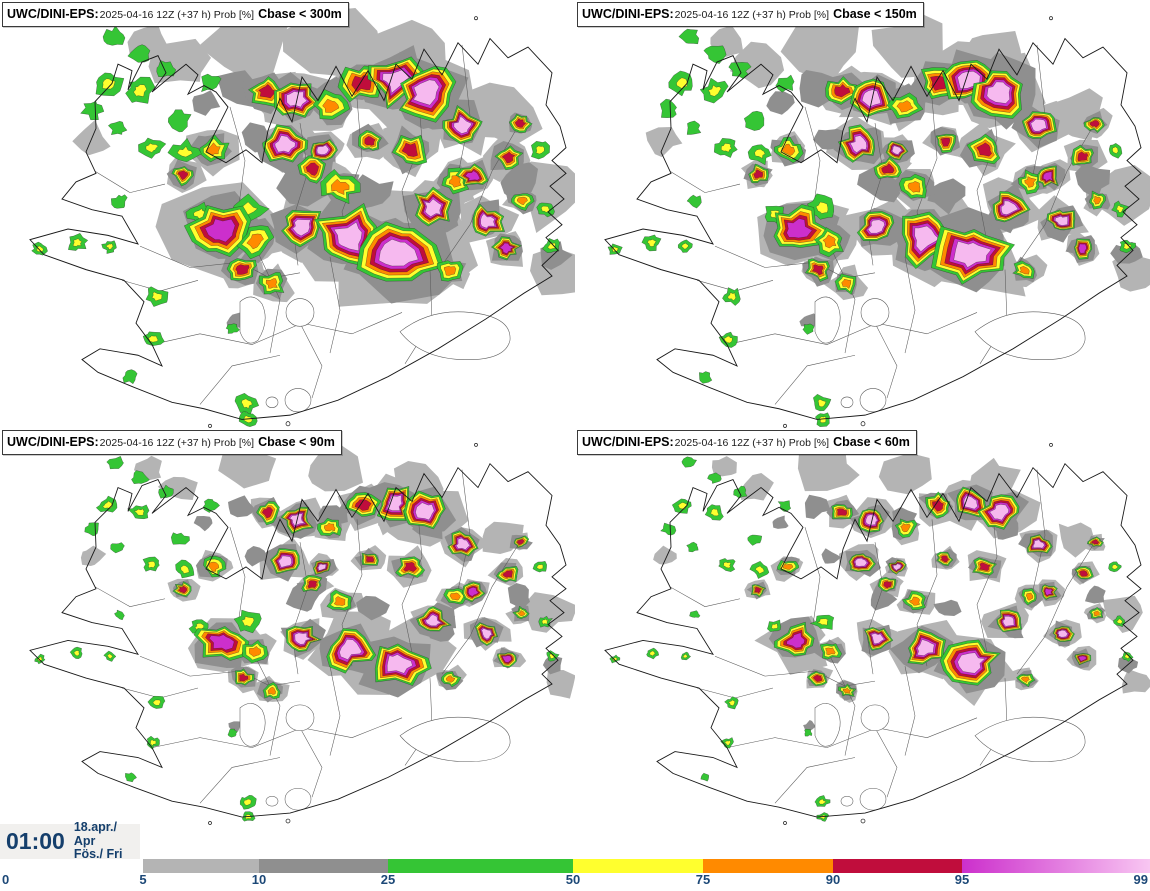  What do you see at coordinates (259, 879) in the screenshot?
I see `legend-tick-10: 10` at bounding box center [259, 879].